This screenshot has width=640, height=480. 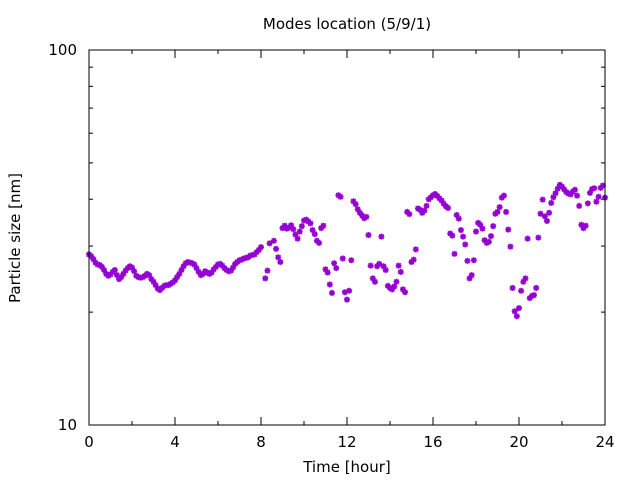 What do you see at coordinates (261, 442) in the screenshot?
I see `x-tick-label: 8` at bounding box center [261, 442].